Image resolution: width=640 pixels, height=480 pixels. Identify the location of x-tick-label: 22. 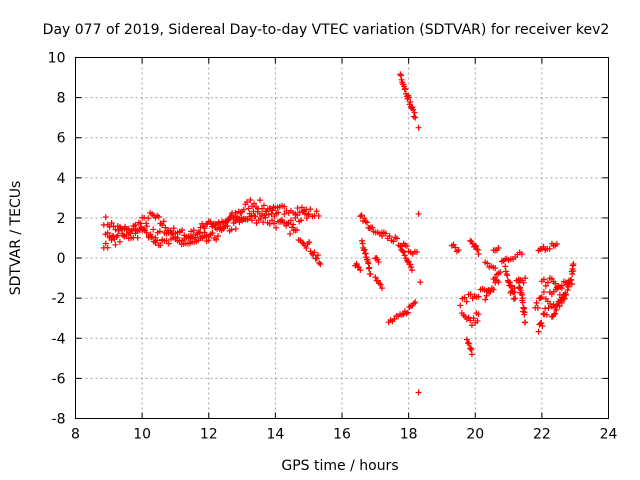
(542, 435).